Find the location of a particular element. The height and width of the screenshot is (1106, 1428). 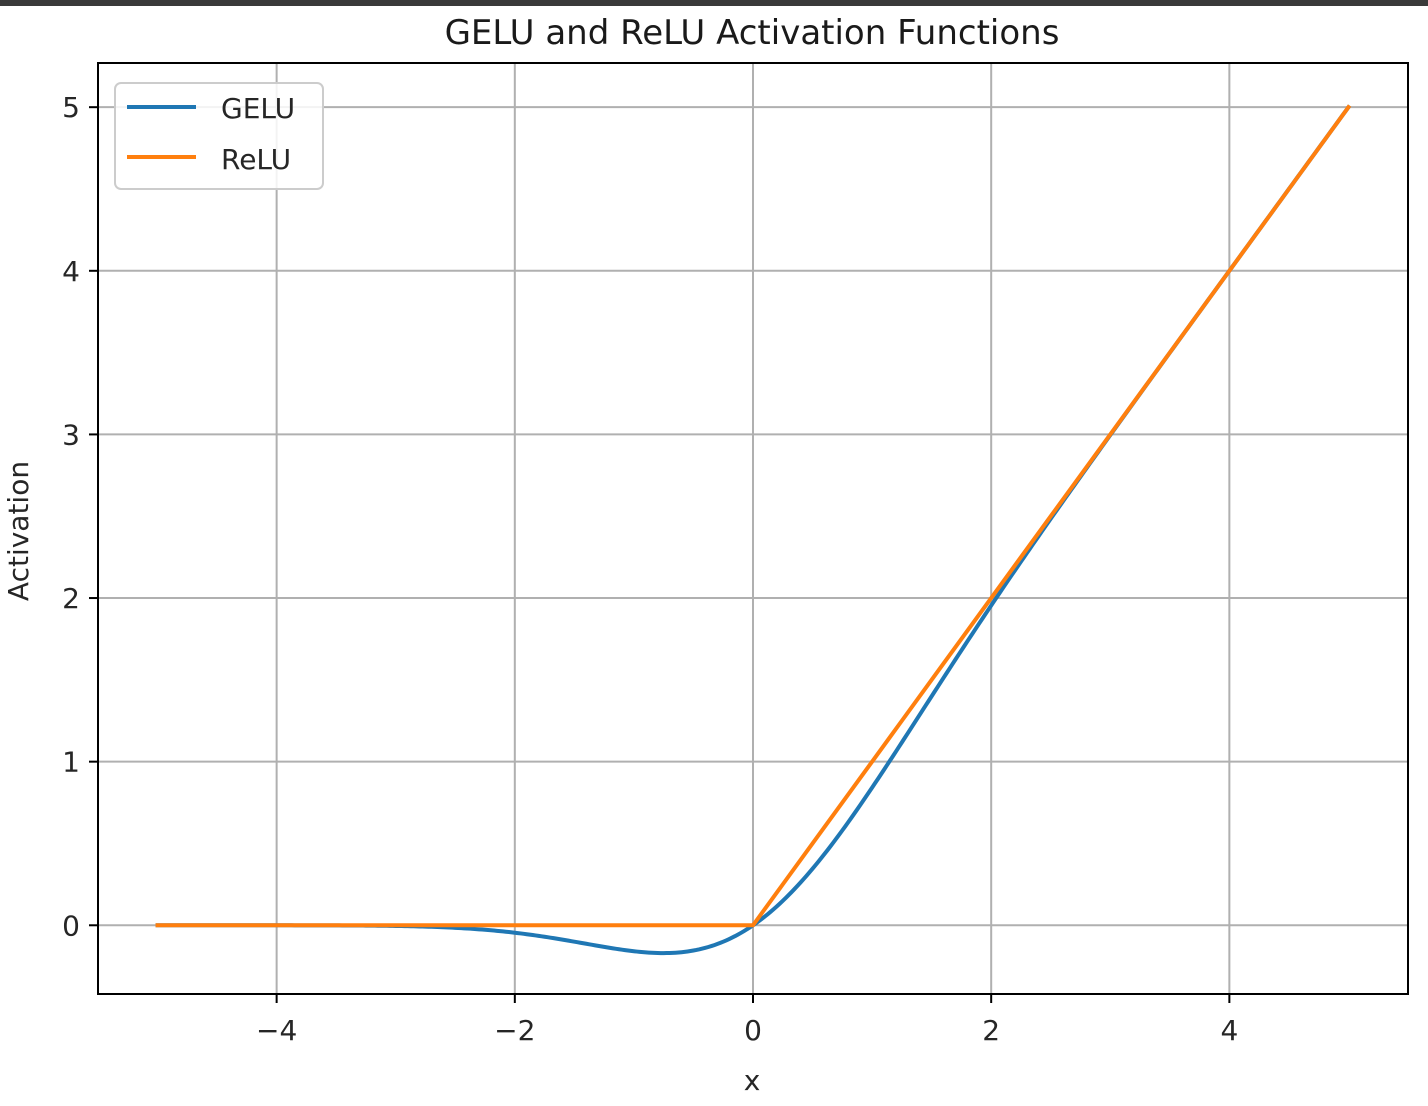

legend-label-relu: ReLU is located at coordinates (256, 159).